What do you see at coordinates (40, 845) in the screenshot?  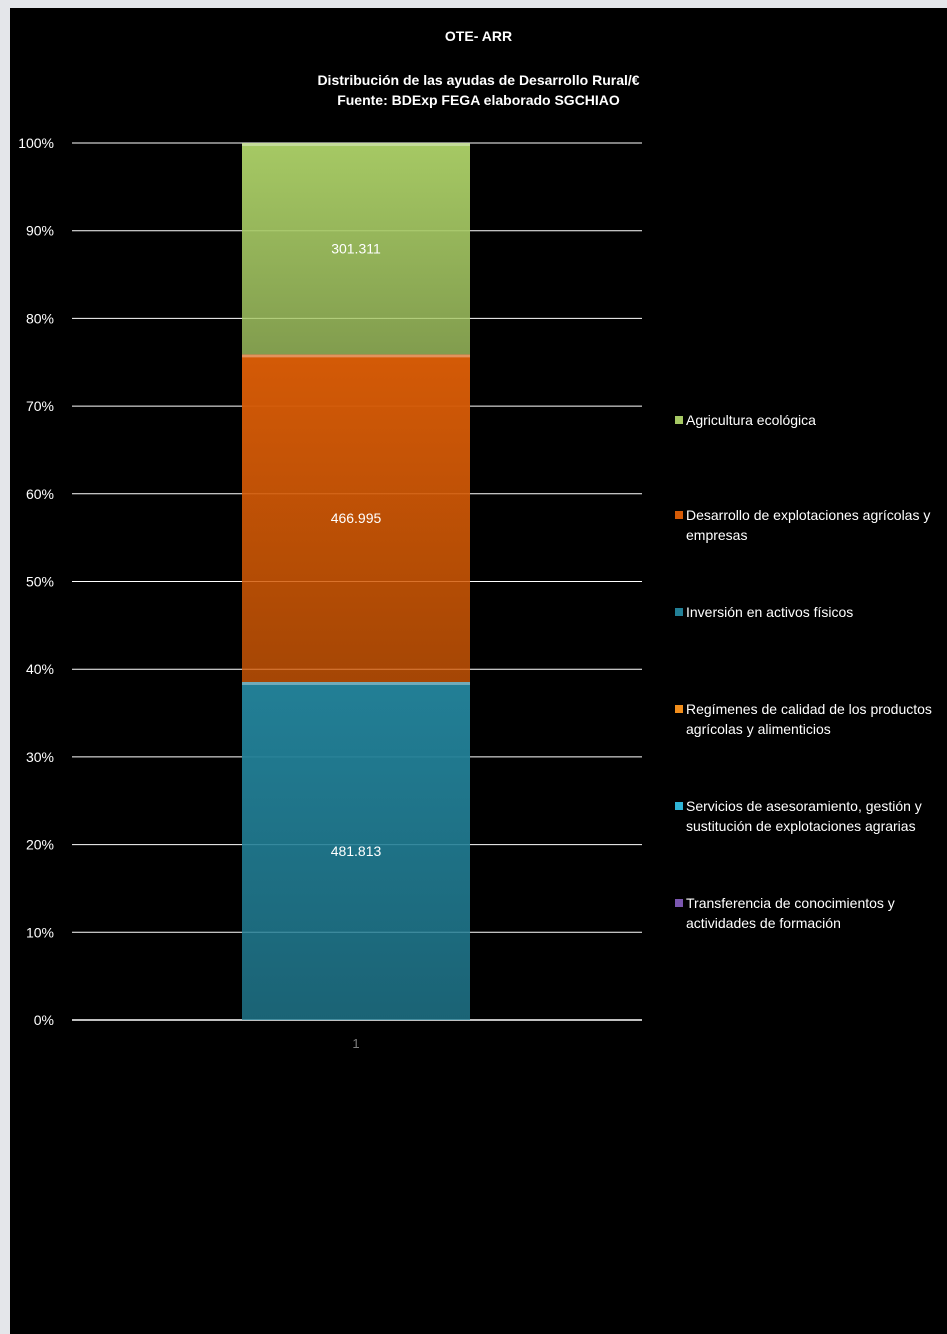 I see `y-tick-label: 20%` at bounding box center [40, 845].